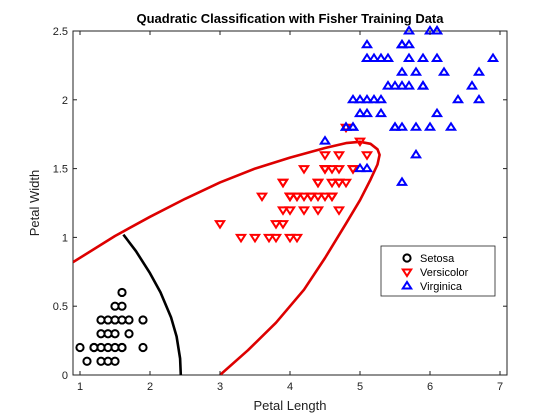 The height and width of the screenshot is (420, 560). I want to click on x-axis-label: Petal Length, so click(289, 405).